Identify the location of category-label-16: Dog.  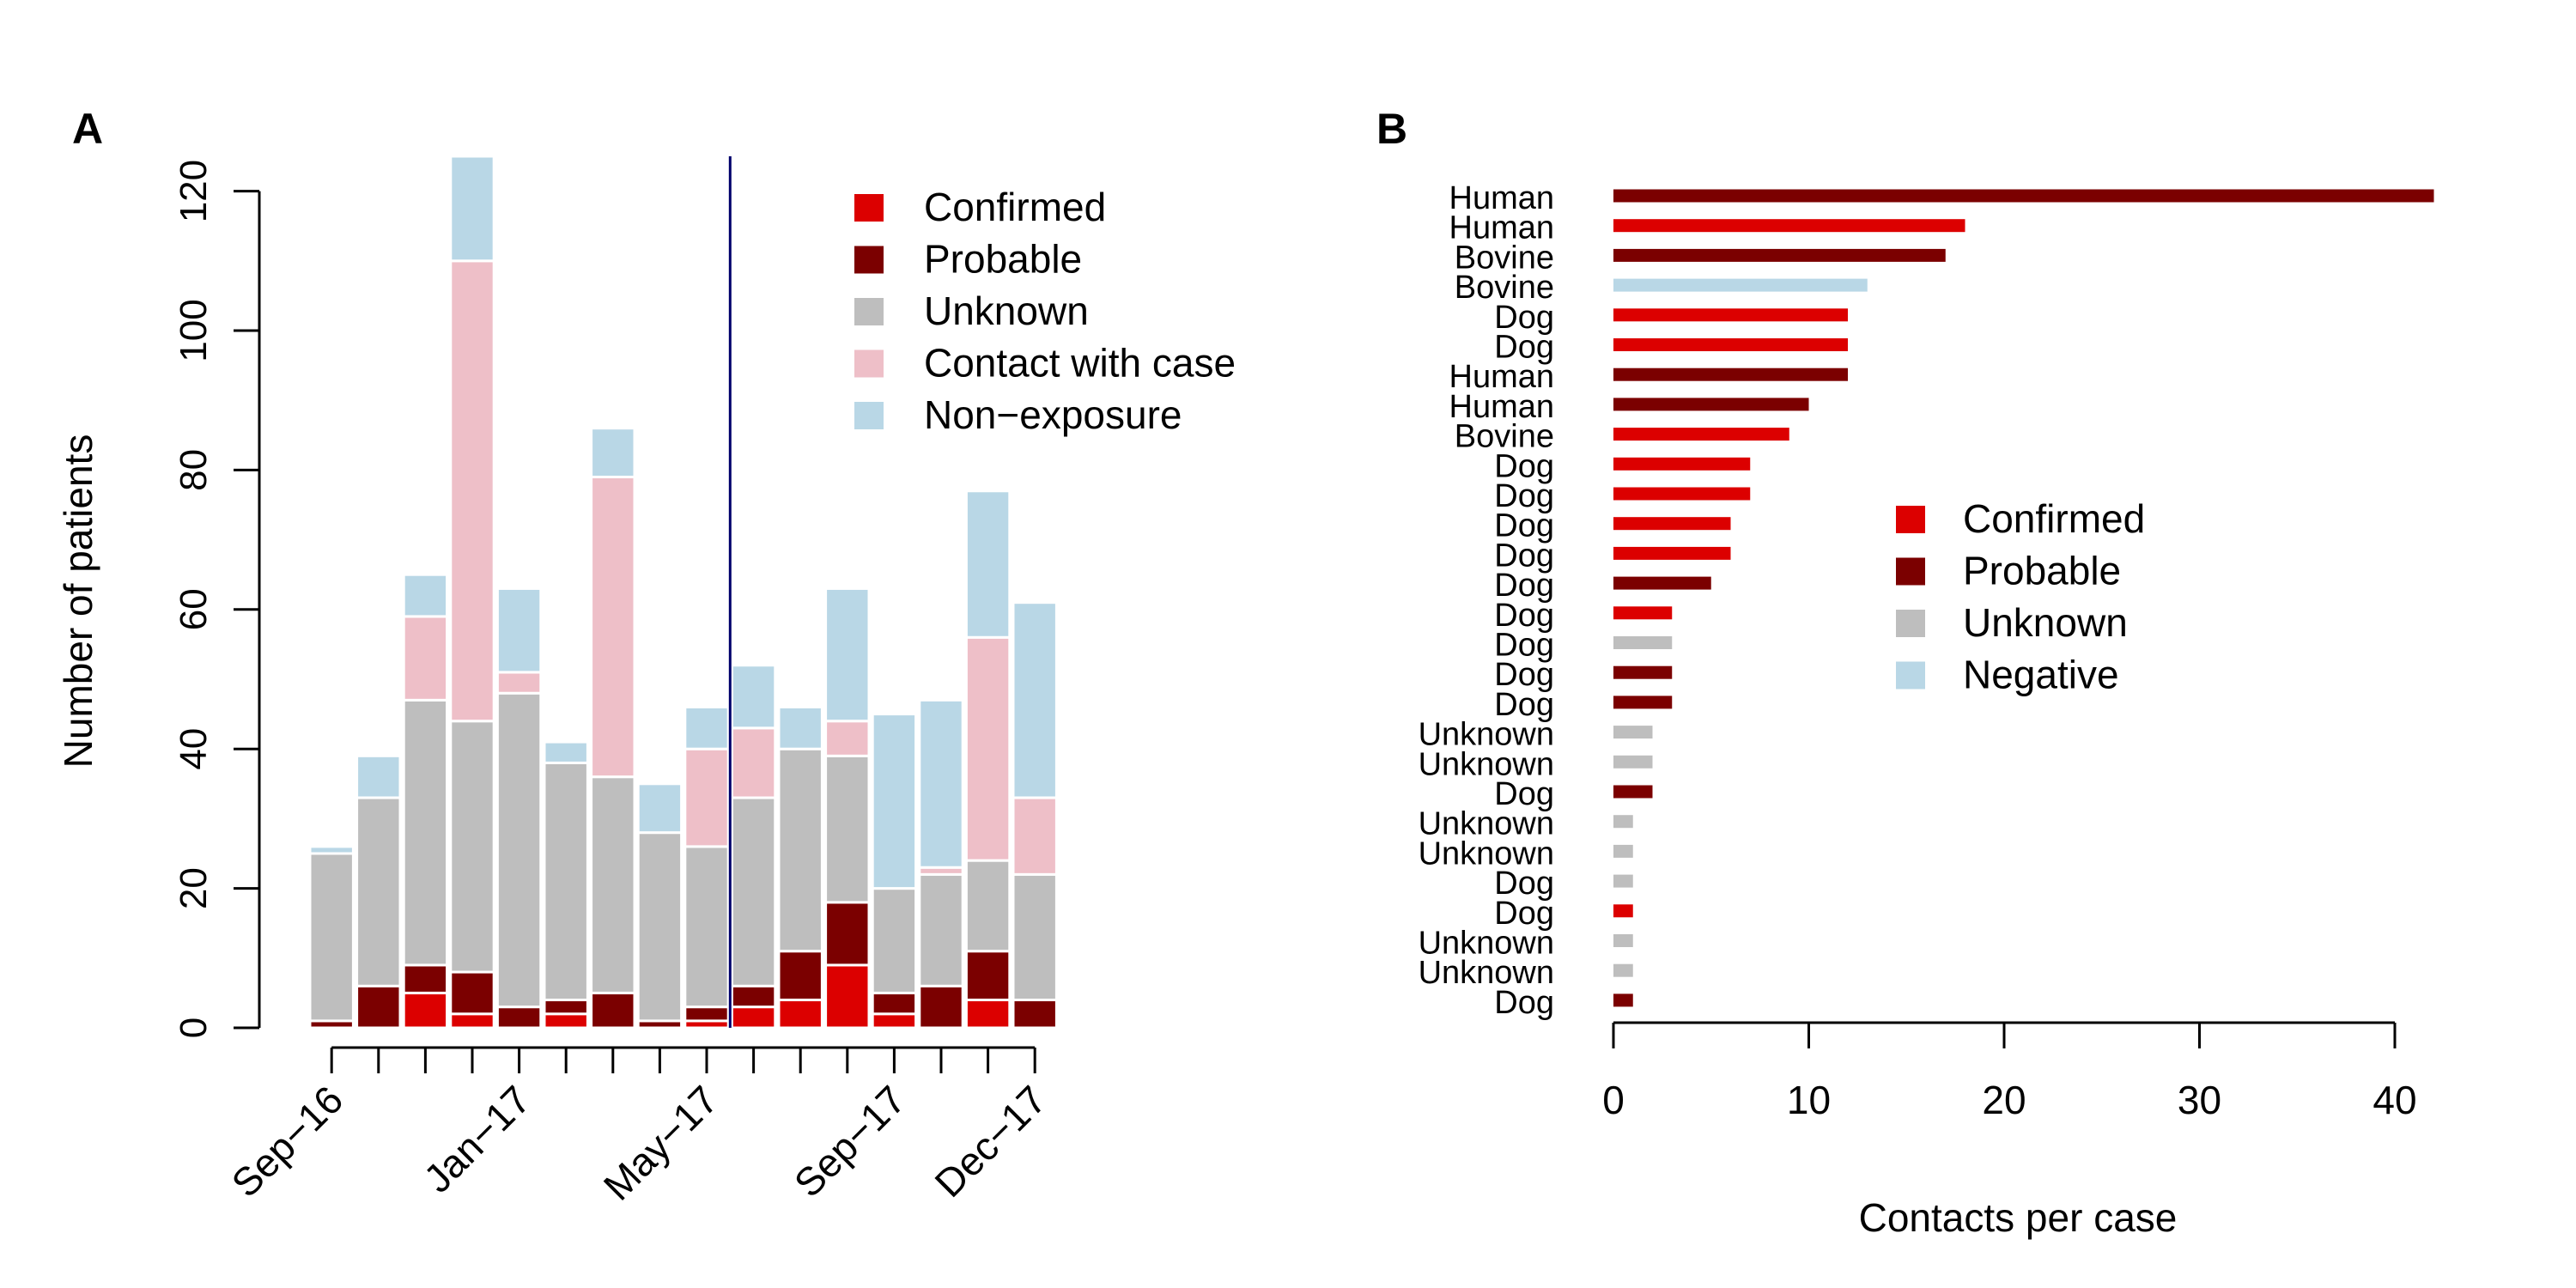
(1524, 675).